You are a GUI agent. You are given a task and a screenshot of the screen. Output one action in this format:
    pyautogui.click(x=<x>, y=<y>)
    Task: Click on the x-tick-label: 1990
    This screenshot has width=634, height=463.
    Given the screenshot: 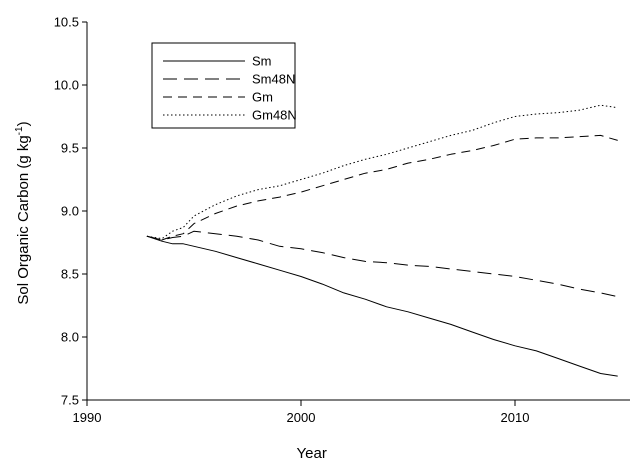 What is the action you would take?
    pyautogui.click(x=87, y=417)
    